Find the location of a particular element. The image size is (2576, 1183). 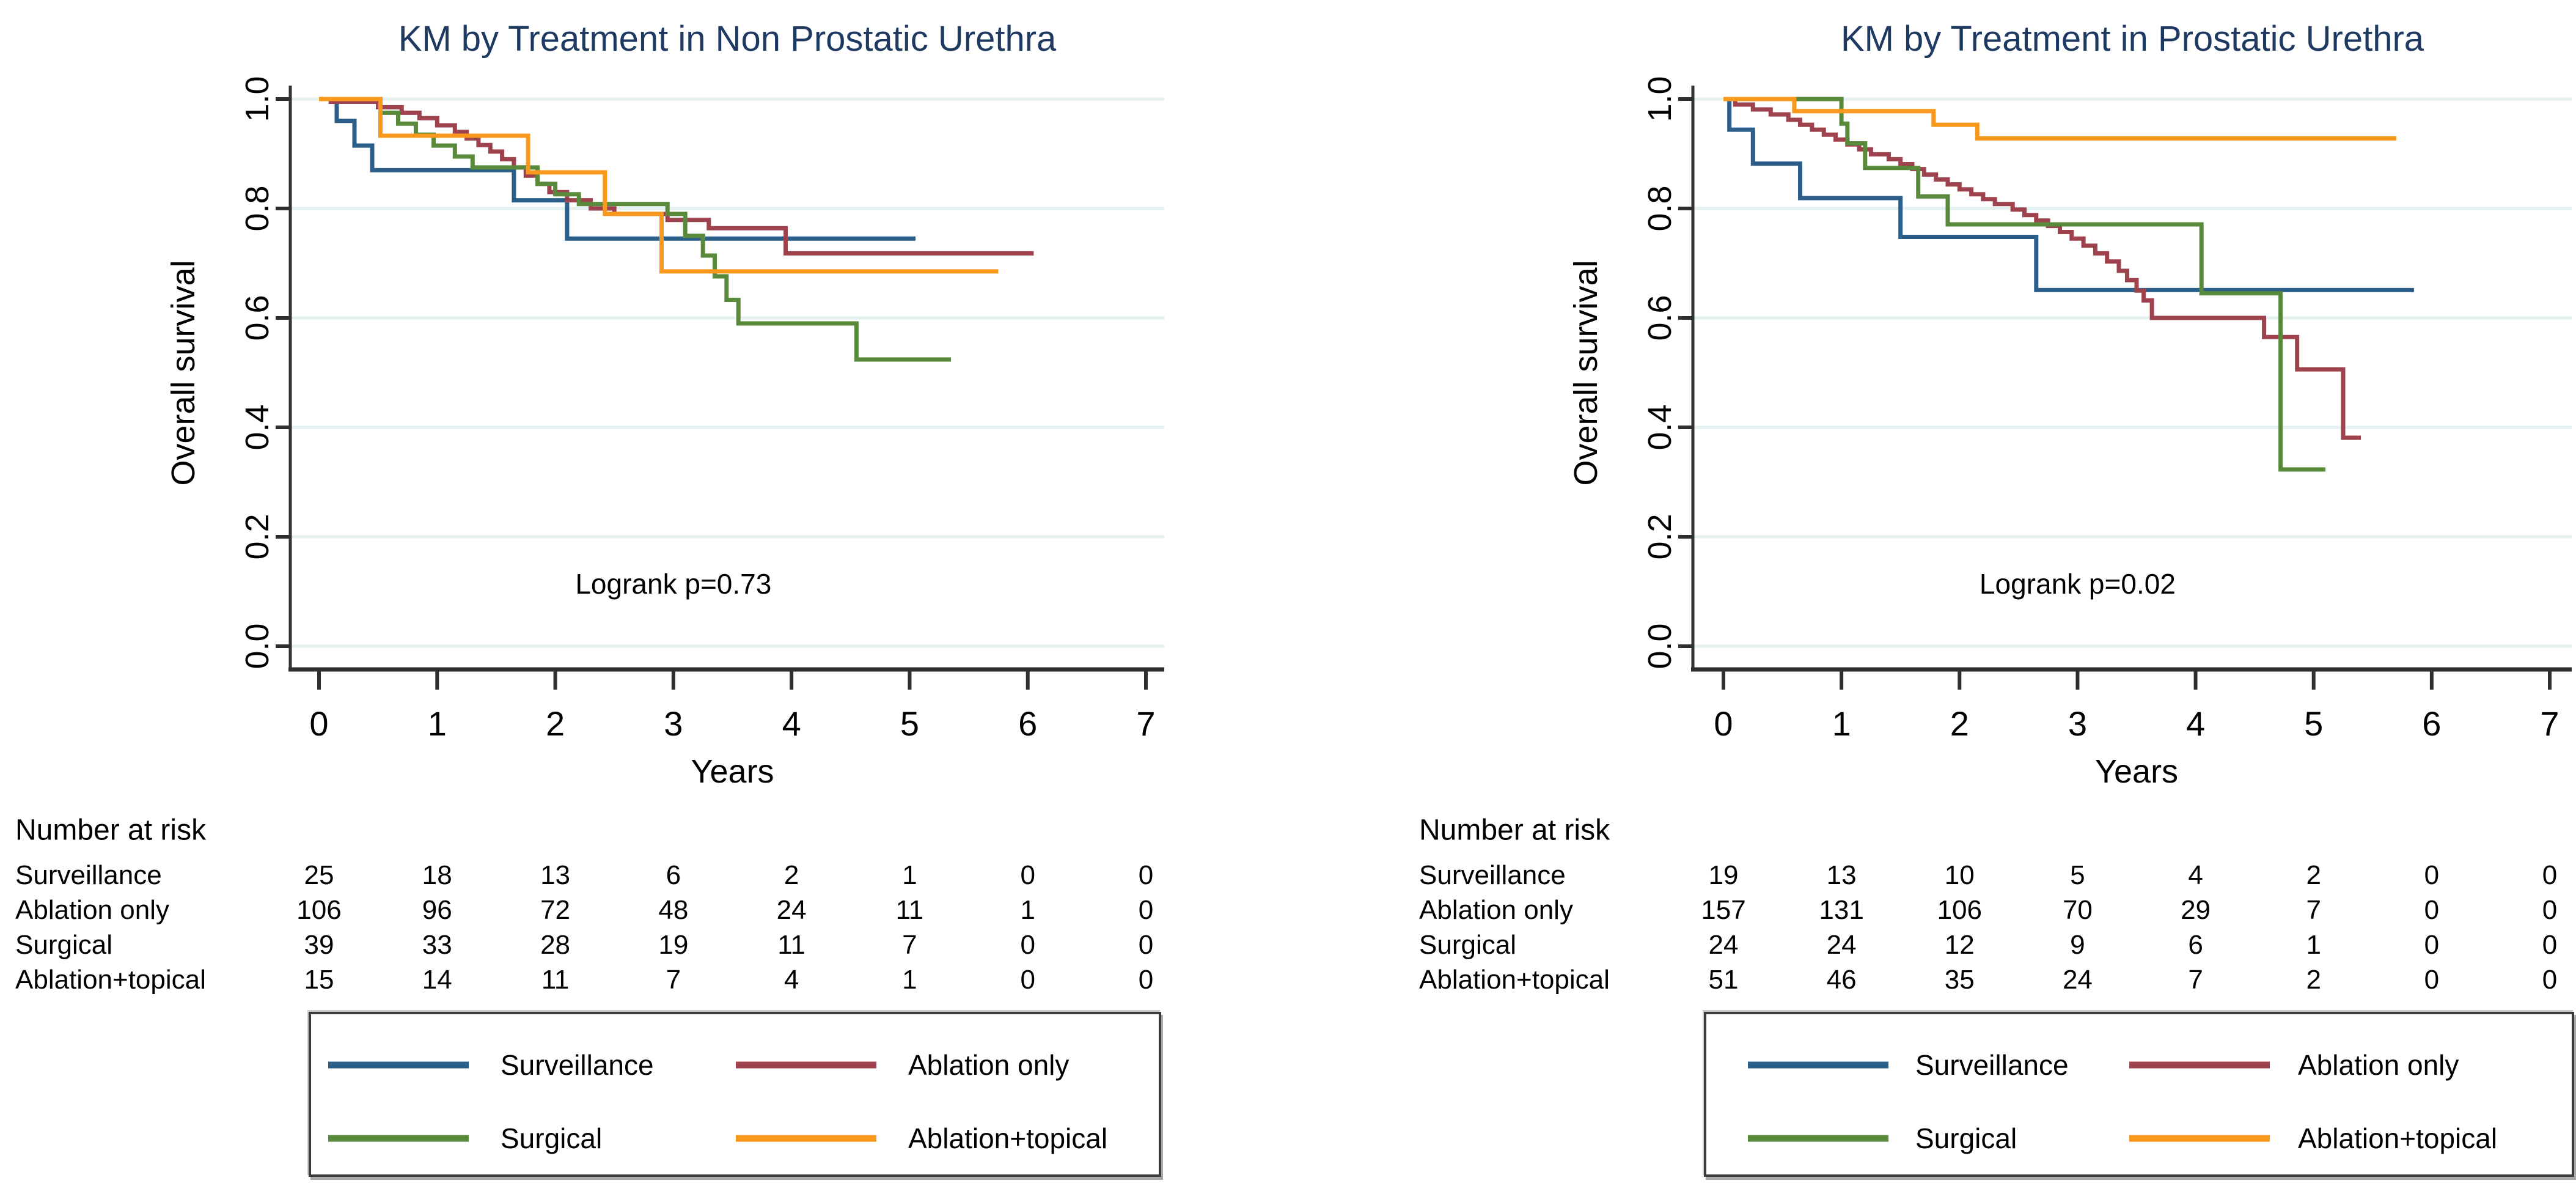

risk-count: 33 is located at coordinates (437, 945).